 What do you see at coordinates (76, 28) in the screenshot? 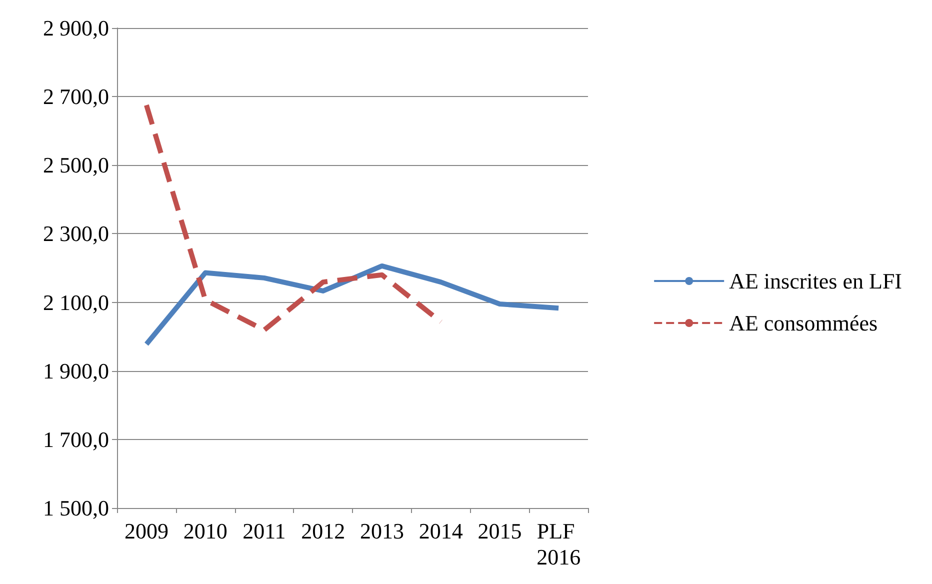
I see `y-tick-label: 2 900,0` at bounding box center [76, 28].